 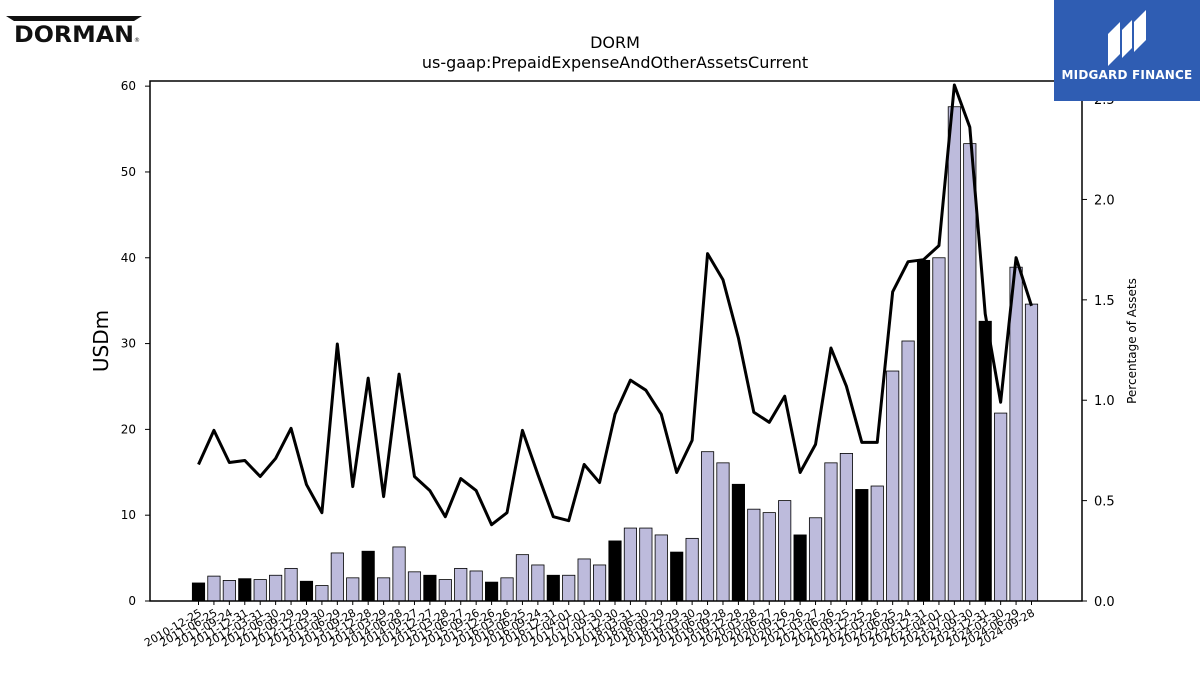 What do you see at coordinates (615, 42) in the screenshot?
I see `chart-title: DORM` at bounding box center [615, 42].